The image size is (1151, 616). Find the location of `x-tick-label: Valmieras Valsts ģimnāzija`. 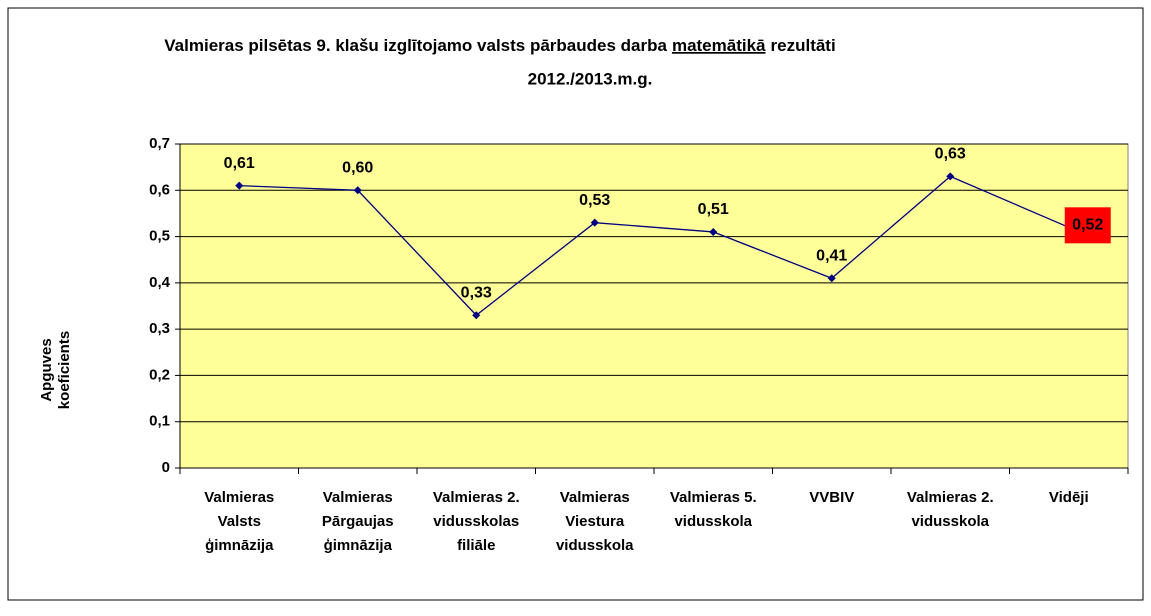

x-tick-label: Valmieras Valsts ģimnāzija is located at coordinates (239, 521).